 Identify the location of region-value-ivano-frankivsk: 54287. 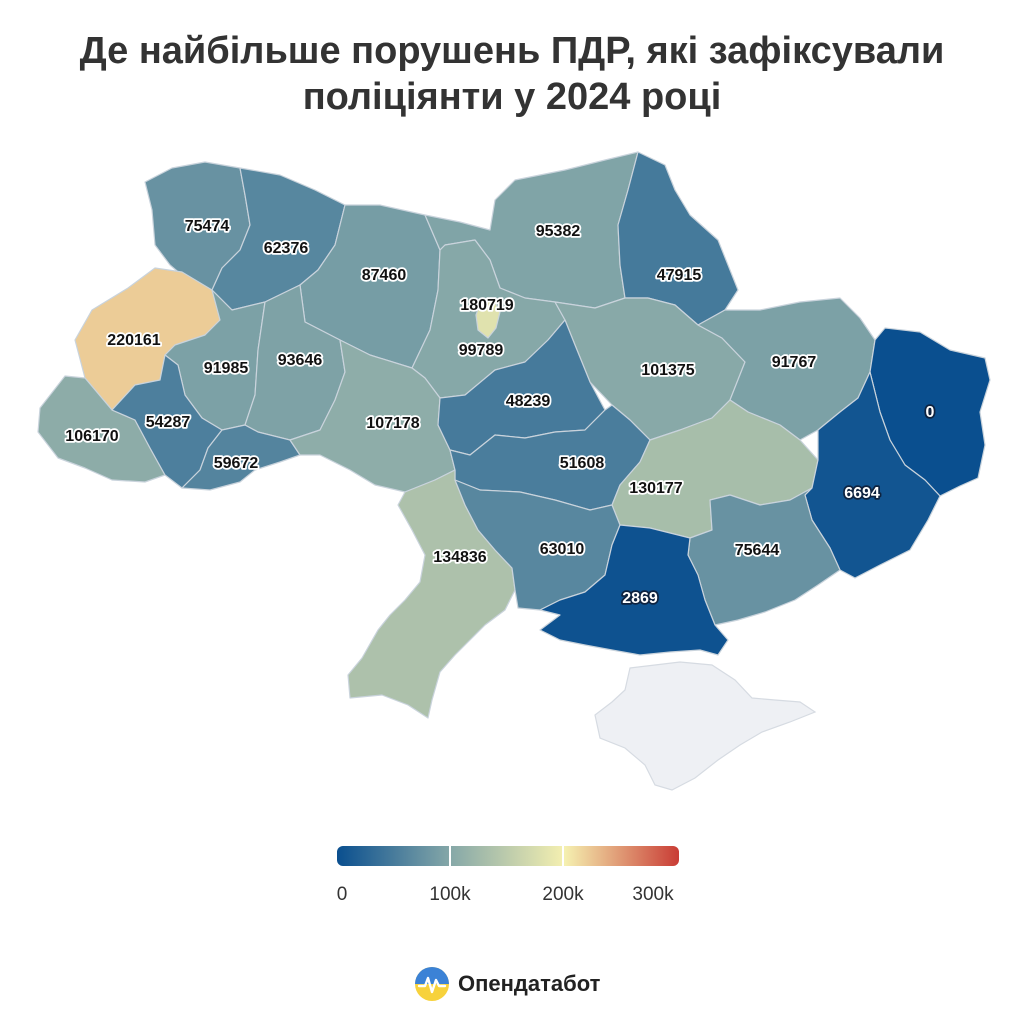
(168, 422).